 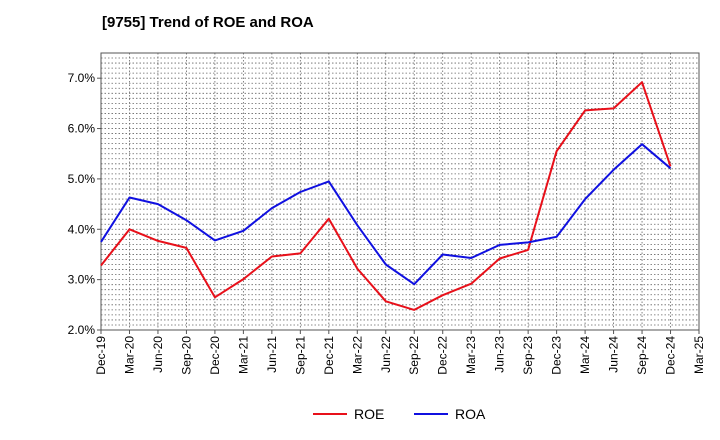 I want to click on x-tick-label: Sep-24, so click(x=642, y=355).